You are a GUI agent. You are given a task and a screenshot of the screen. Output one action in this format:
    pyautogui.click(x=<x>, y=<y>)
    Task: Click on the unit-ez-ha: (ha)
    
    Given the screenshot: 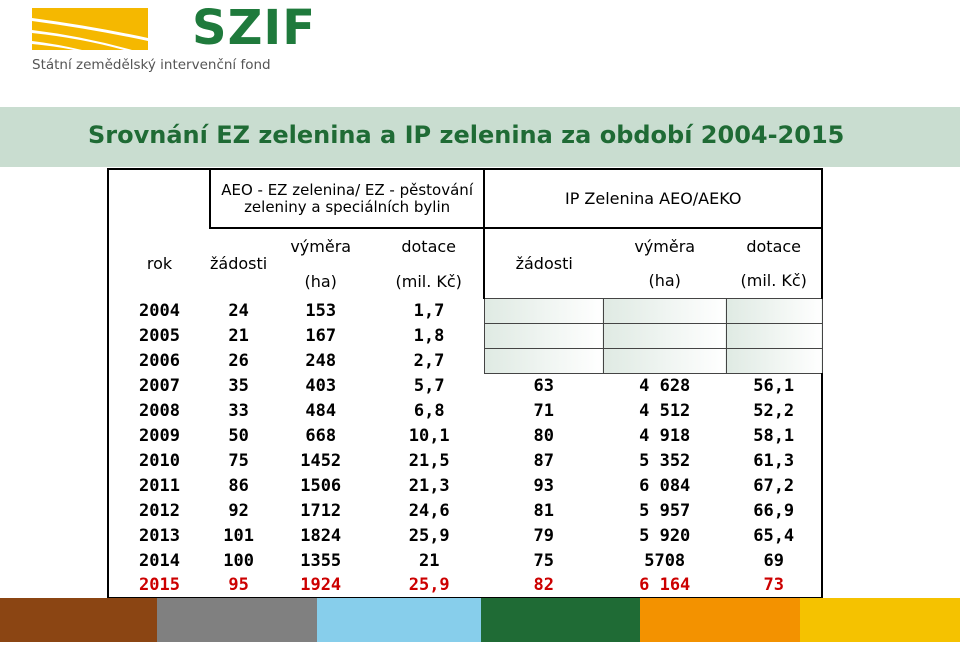 What is the action you would take?
    pyautogui.click(x=320, y=281)
    